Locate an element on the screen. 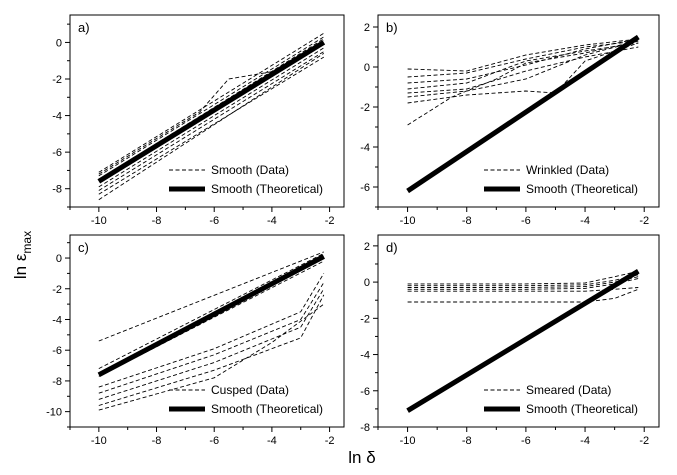 The width and height of the screenshot is (677, 475). y-axis-title-sub: max is located at coordinates (27, 242).